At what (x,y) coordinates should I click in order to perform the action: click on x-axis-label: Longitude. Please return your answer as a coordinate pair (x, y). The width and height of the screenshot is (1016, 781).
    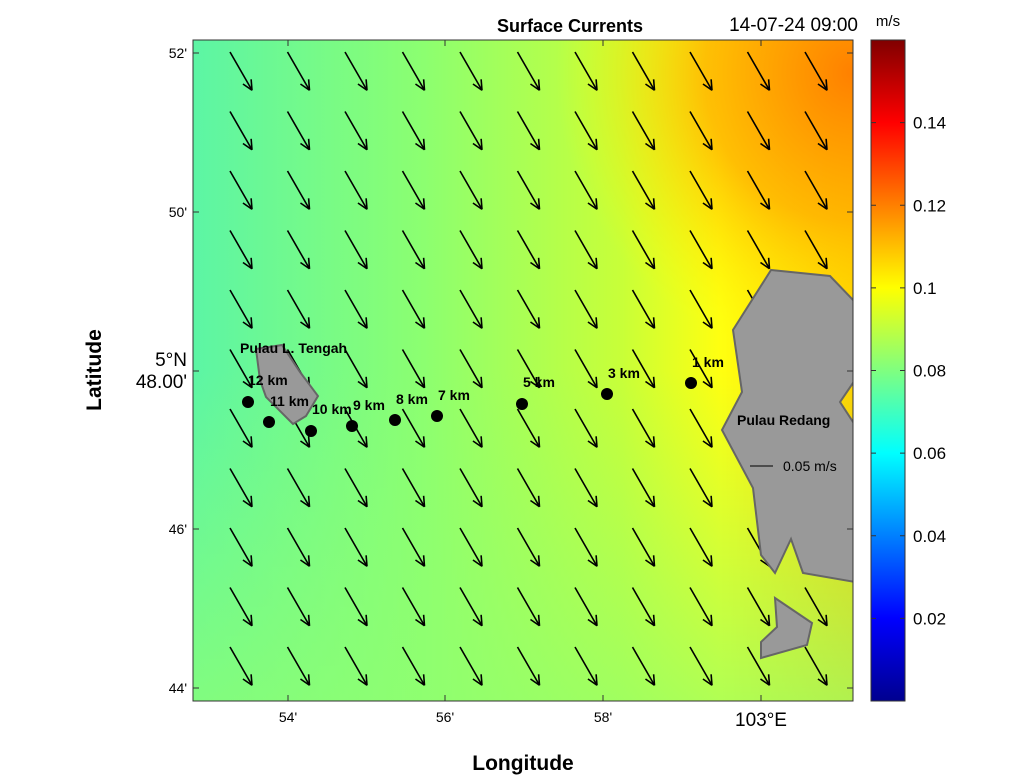
    Looking at the image, I should click on (522, 763).